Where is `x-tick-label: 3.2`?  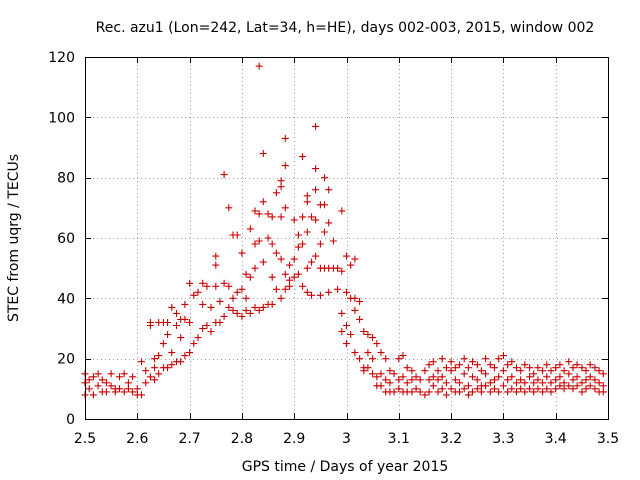
x-tick-label: 3.2 is located at coordinates (451, 439).